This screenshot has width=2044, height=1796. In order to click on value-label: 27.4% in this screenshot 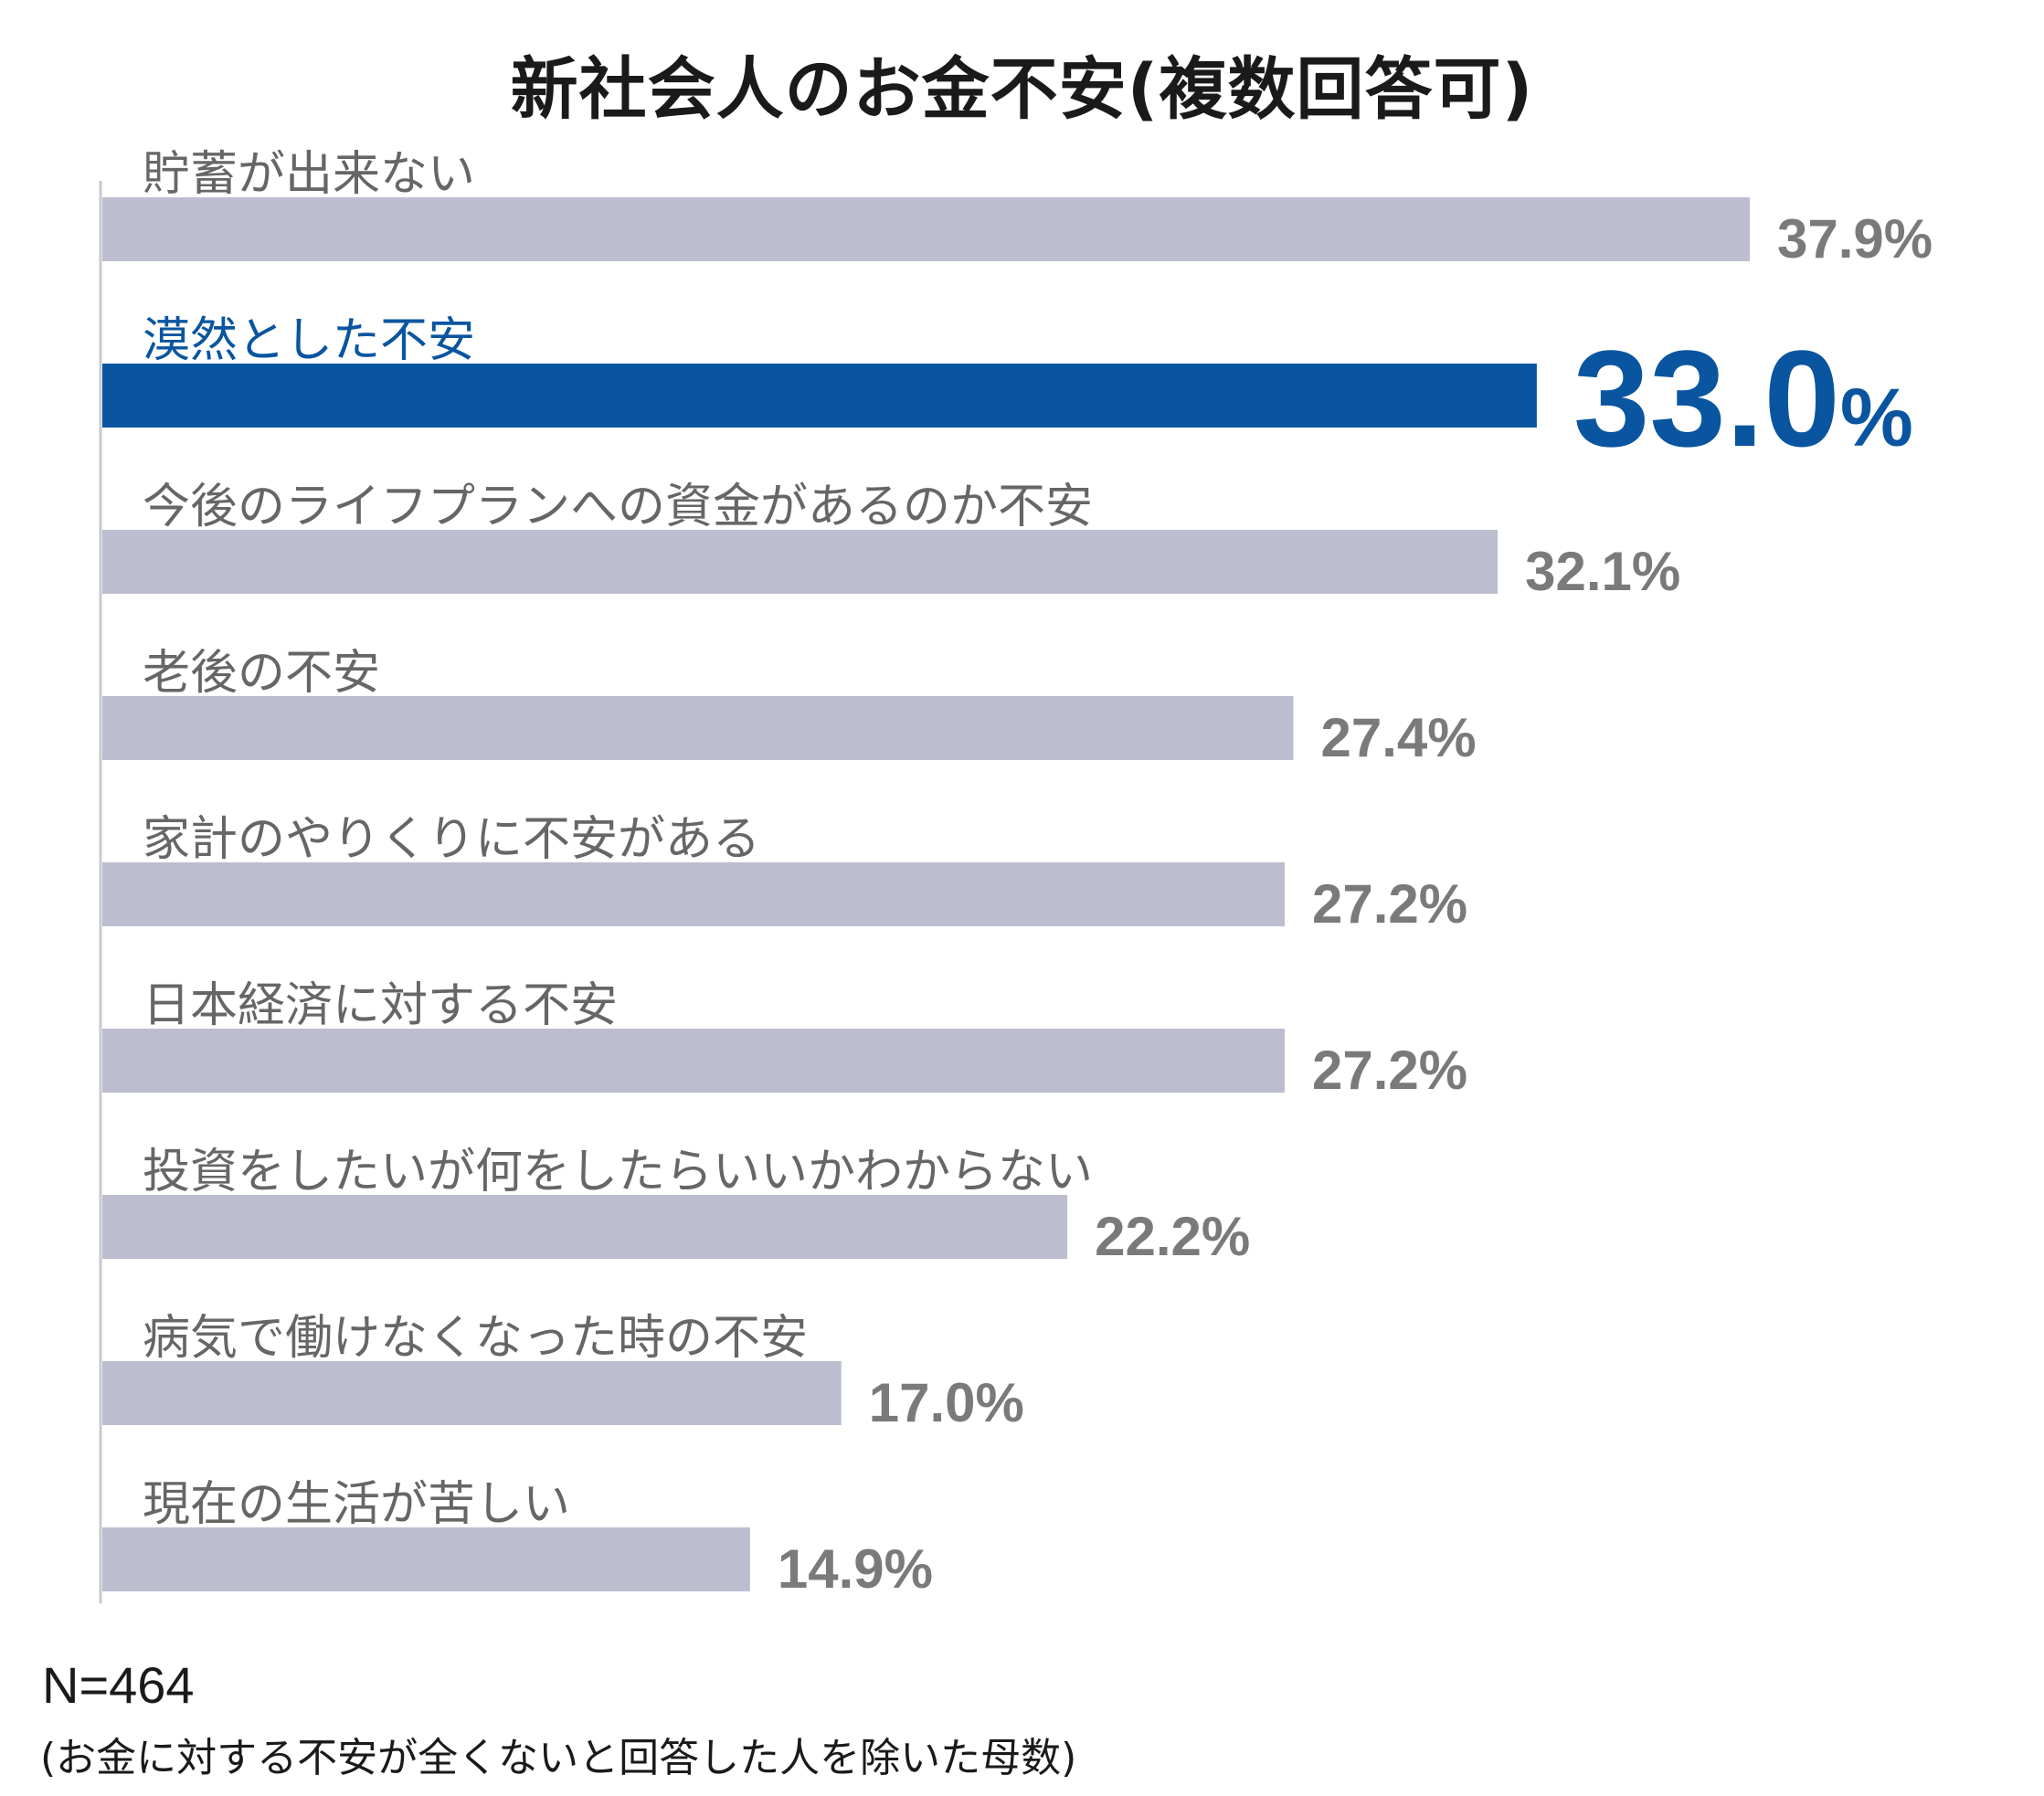, I will do `click(1398, 738)`.